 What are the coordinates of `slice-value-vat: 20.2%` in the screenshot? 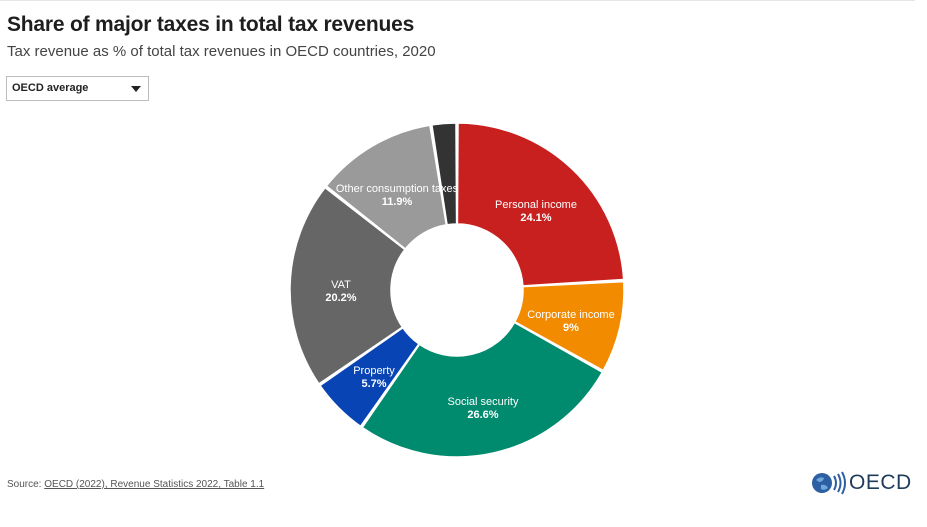 It's located at (340, 298).